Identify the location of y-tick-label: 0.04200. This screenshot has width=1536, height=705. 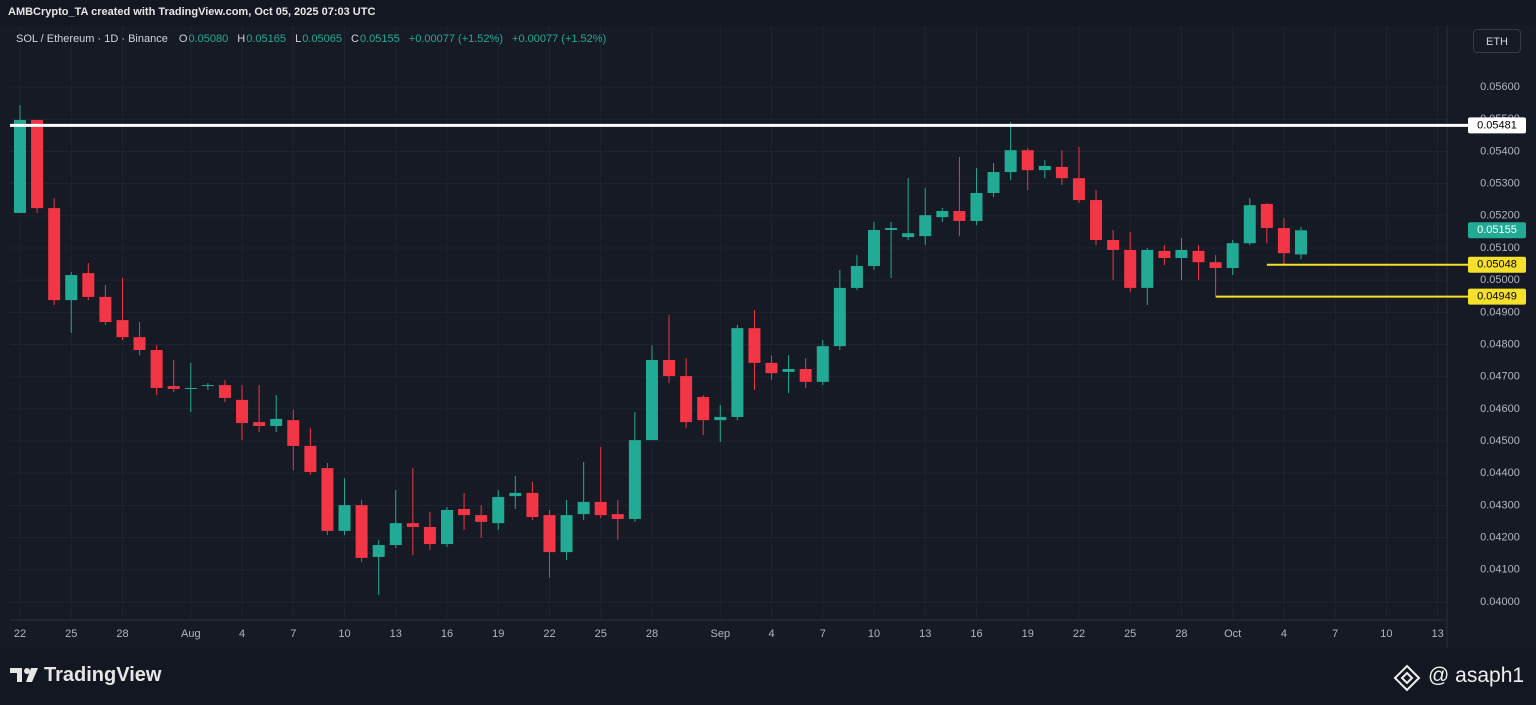
(1500, 538).